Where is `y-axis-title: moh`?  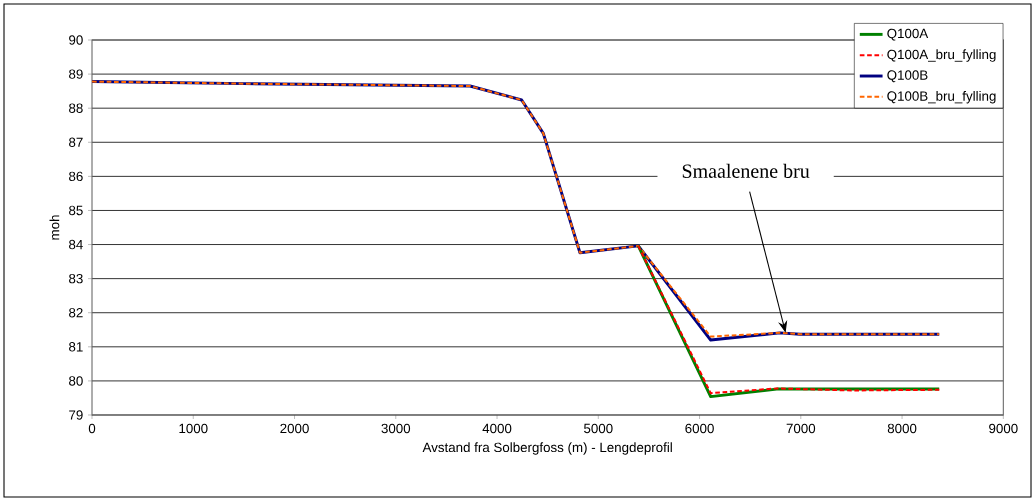 y-axis-title: moh is located at coordinates (54, 227).